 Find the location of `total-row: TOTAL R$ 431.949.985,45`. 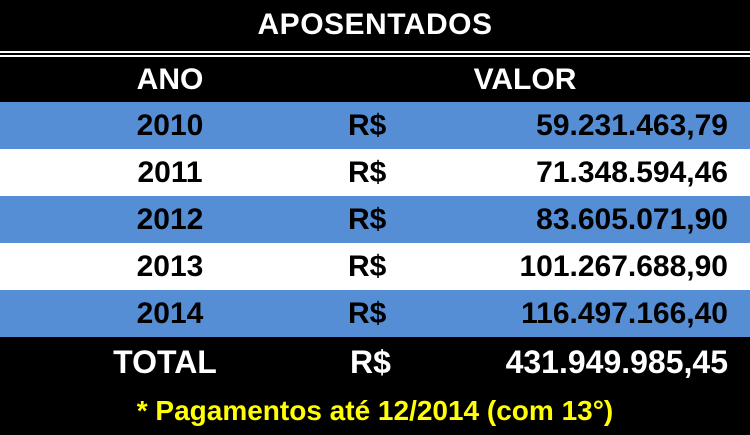

total-row: TOTAL R$ 431.949.985,45 is located at coordinates (375, 362).